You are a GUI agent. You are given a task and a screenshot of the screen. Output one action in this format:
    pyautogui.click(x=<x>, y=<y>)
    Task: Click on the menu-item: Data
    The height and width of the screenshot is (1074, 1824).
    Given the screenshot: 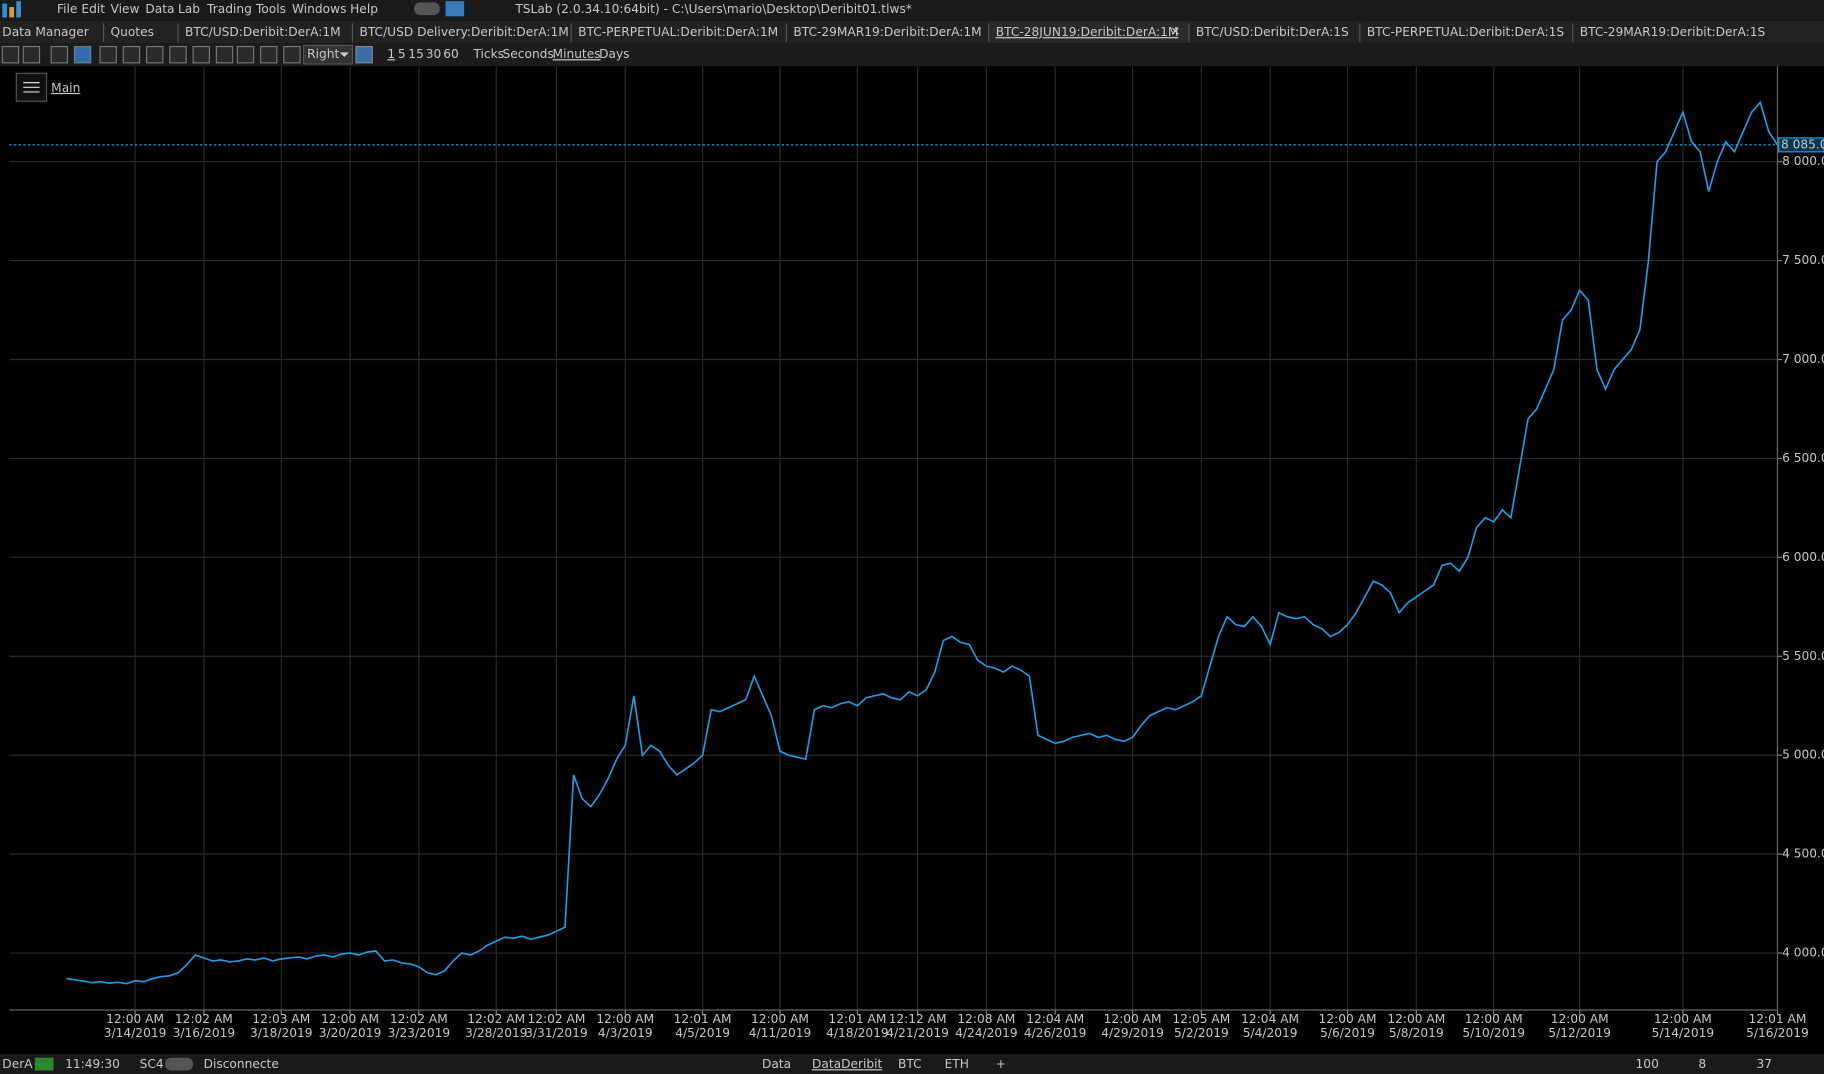 What is the action you would take?
    pyautogui.click(x=159, y=9)
    